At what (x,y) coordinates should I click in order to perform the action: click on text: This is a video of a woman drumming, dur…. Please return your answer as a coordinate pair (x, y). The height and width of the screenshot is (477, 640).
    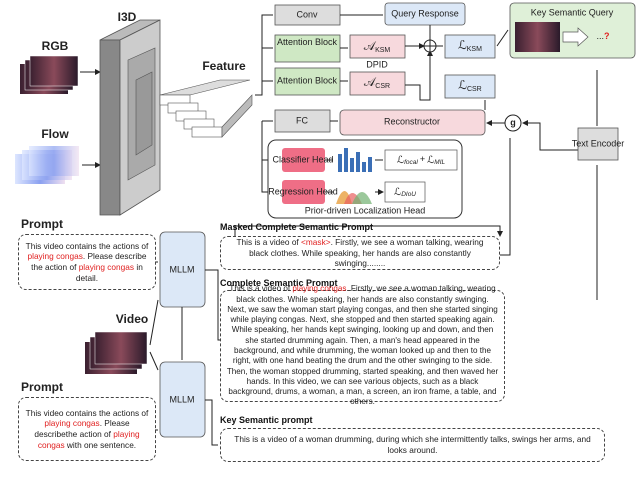
    Looking at the image, I should click on (412, 444).